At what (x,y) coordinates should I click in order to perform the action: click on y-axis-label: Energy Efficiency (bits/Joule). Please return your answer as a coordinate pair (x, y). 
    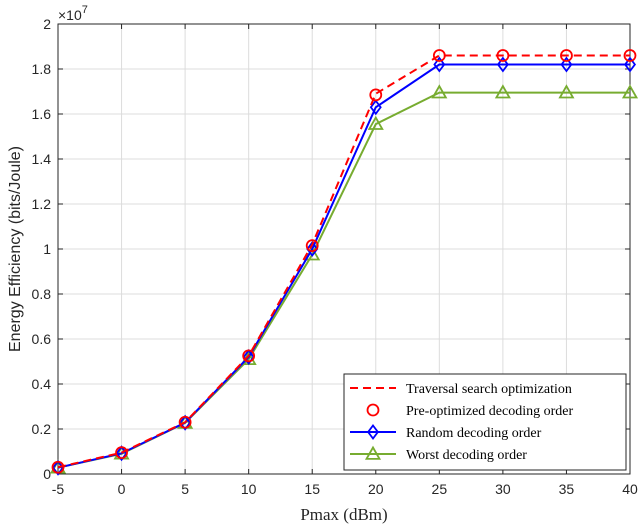
    Looking at the image, I should click on (15, 249).